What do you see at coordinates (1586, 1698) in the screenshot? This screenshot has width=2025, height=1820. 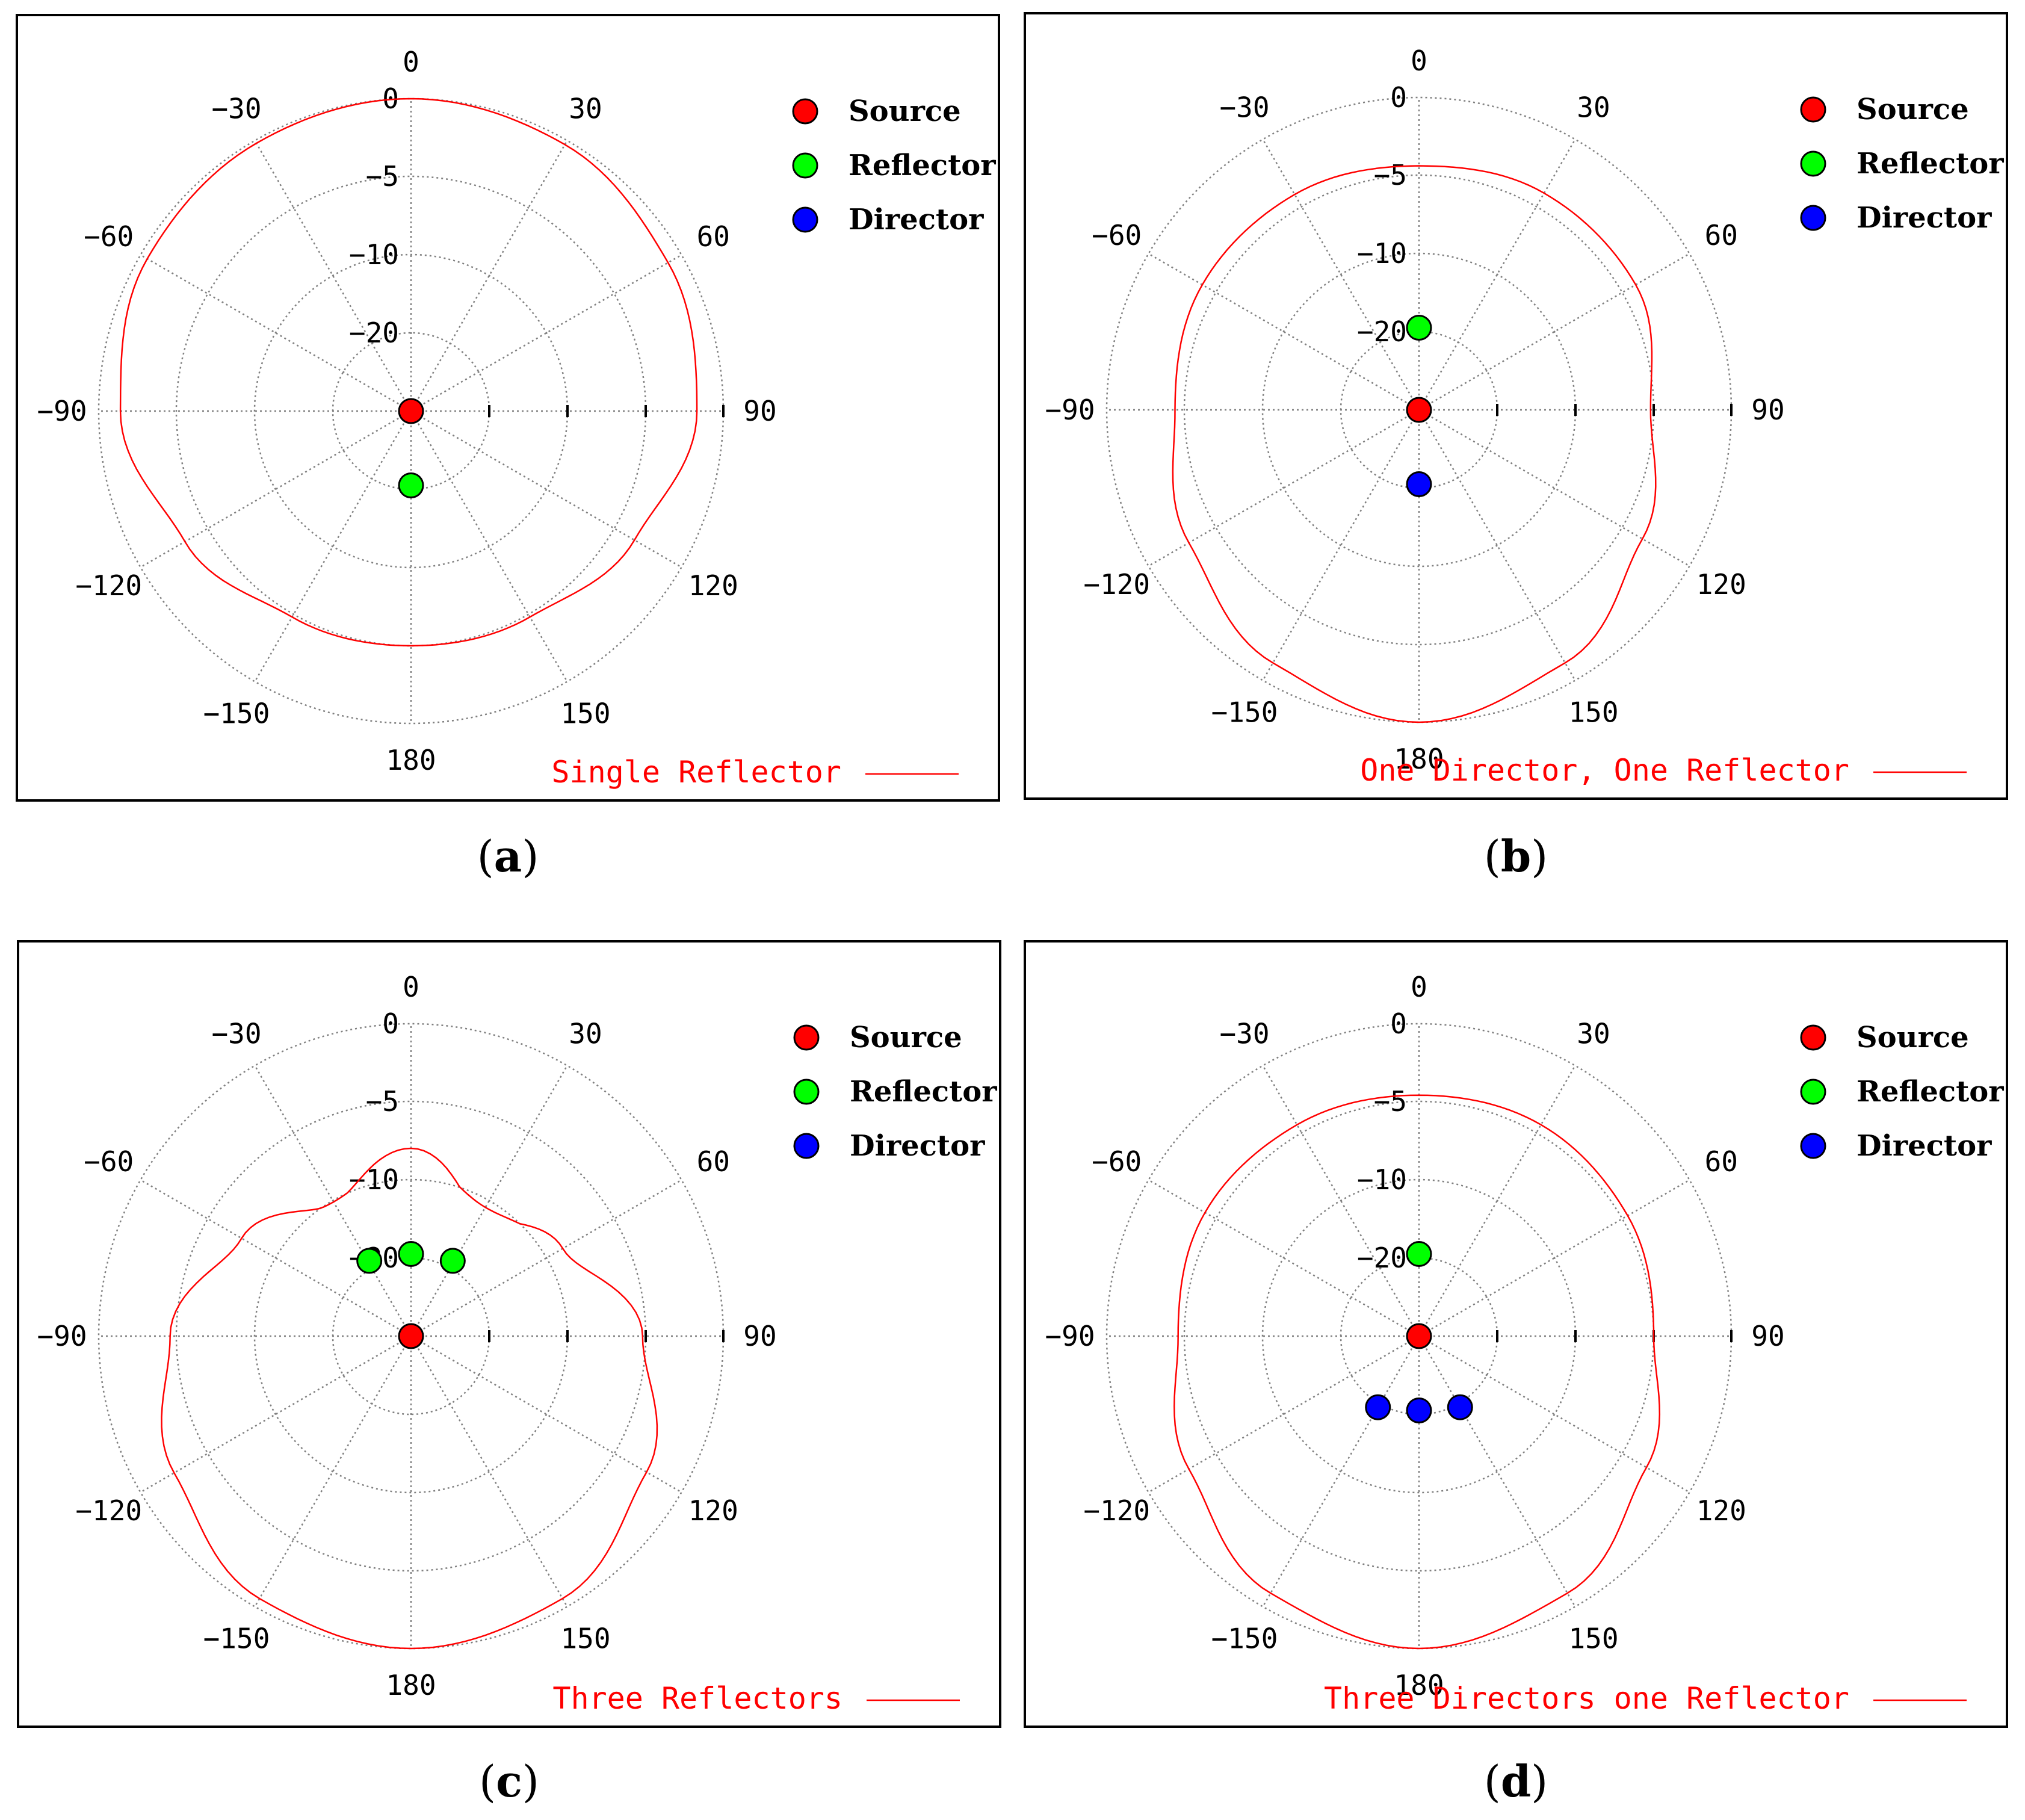 I see `curve-legend-label: Three Directors one Reflector` at bounding box center [1586, 1698].